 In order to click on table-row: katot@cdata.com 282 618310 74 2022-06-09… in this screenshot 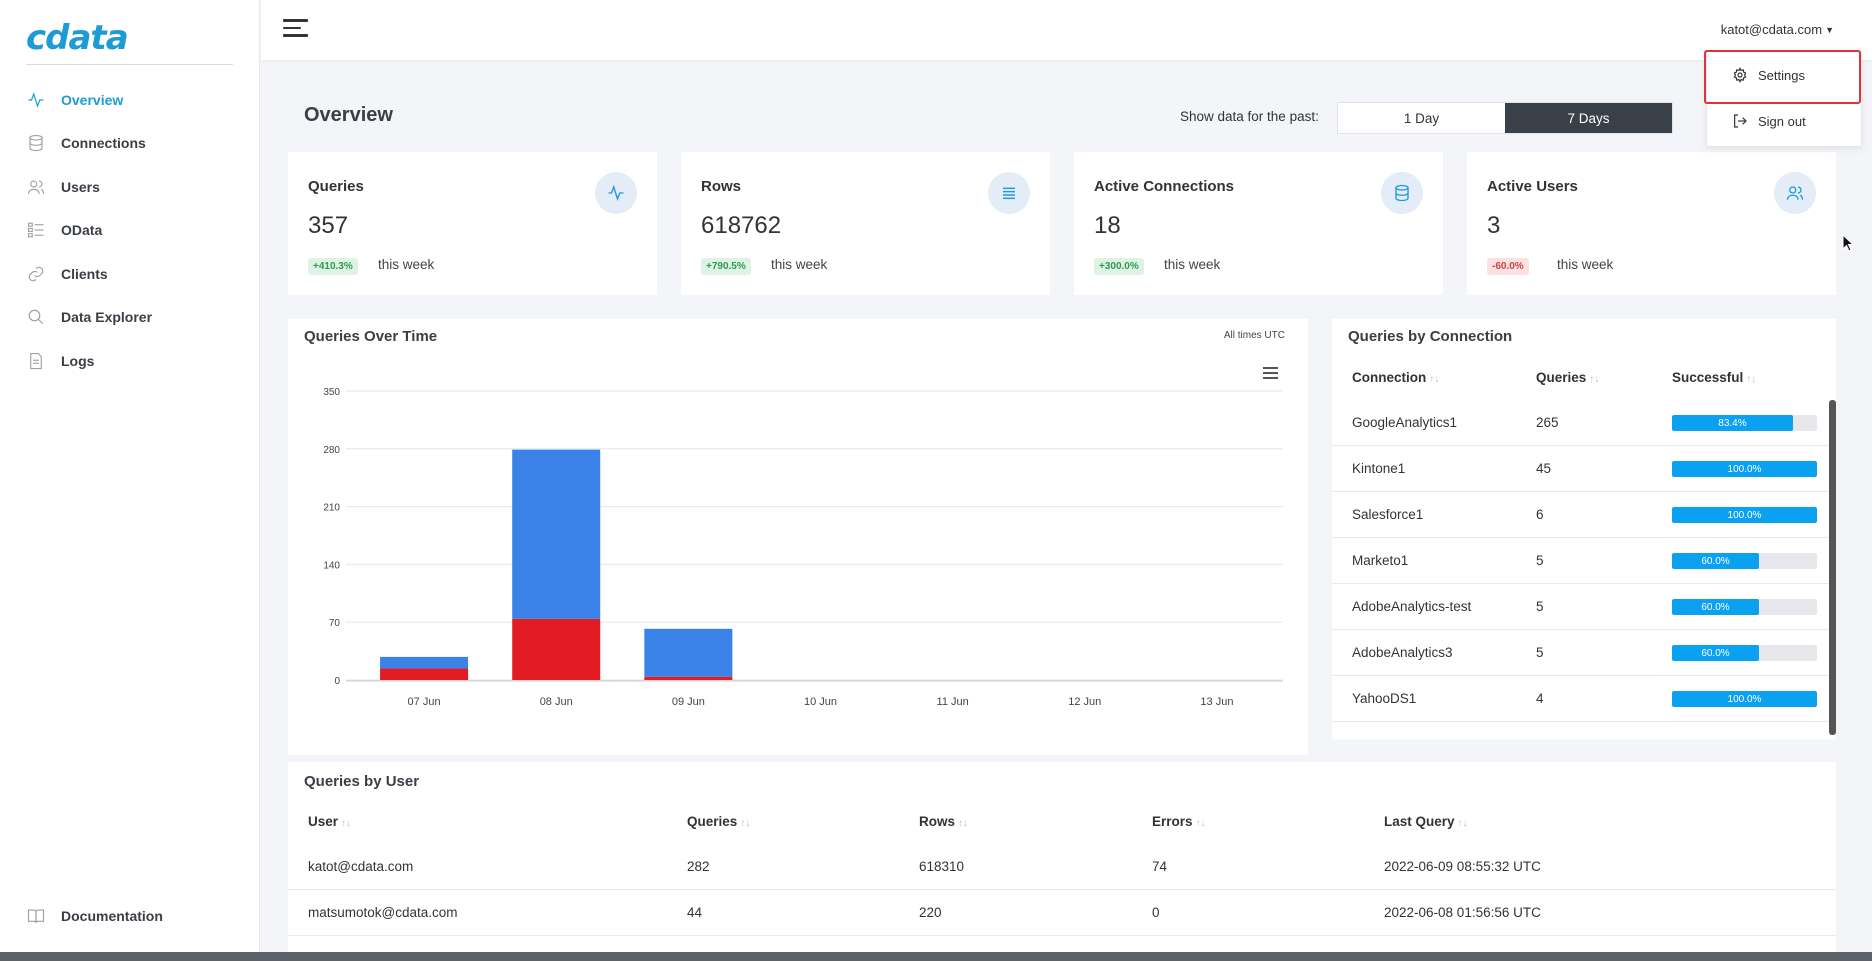, I will do `click(1062, 867)`.